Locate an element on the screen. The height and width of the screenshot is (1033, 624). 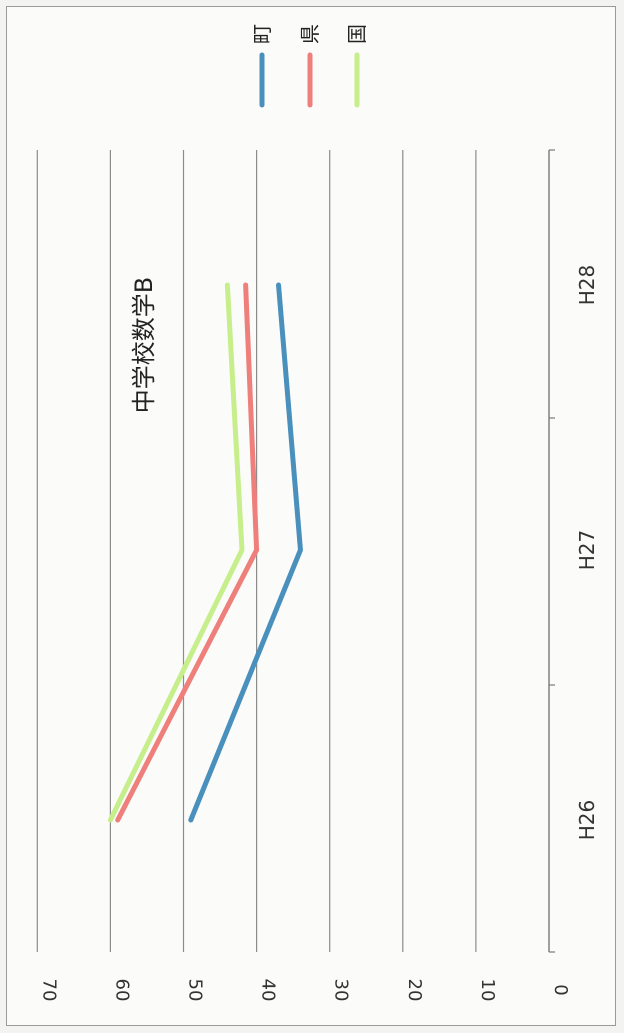
y-tick-label: 70 is located at coordinates (48, 990).